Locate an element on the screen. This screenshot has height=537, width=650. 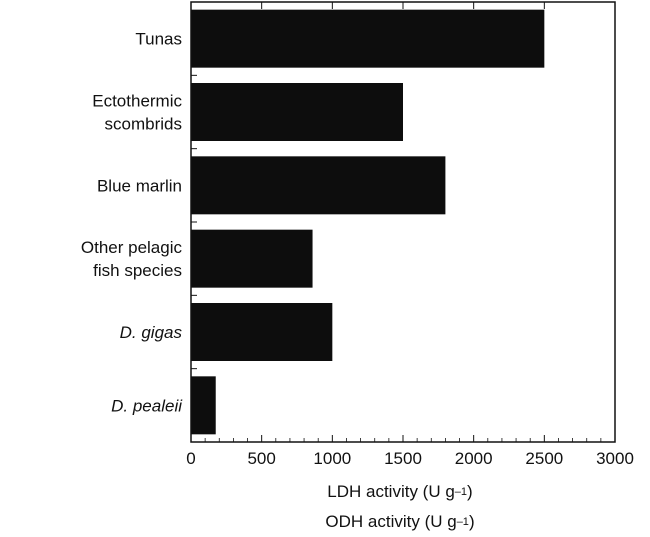
x-axis-title-ldh-sup: –1 is located at coordinates (461, 492).